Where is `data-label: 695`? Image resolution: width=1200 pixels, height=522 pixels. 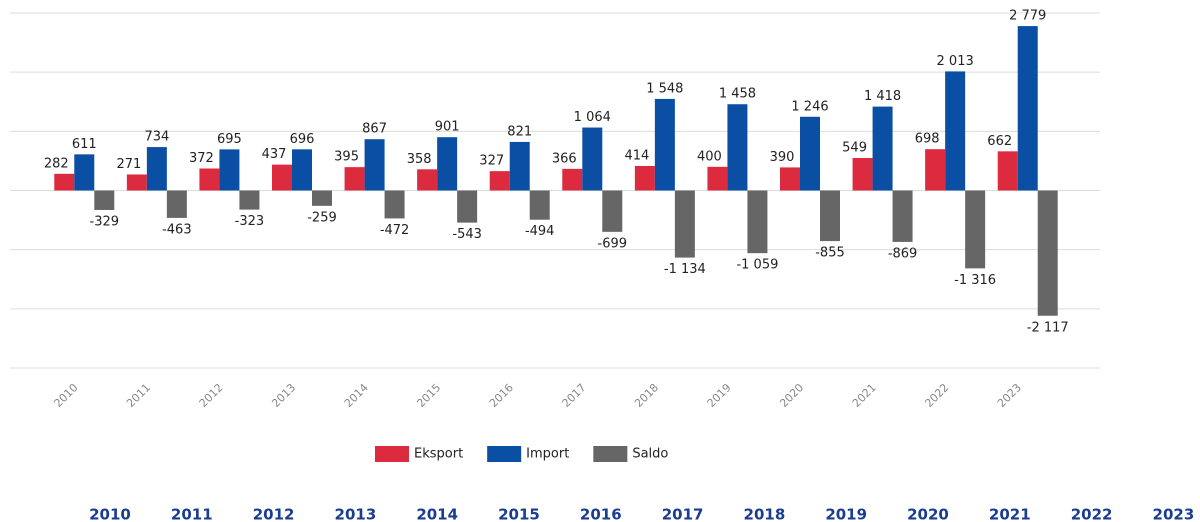 data-label: 695 is located at coordinates (229, 139).